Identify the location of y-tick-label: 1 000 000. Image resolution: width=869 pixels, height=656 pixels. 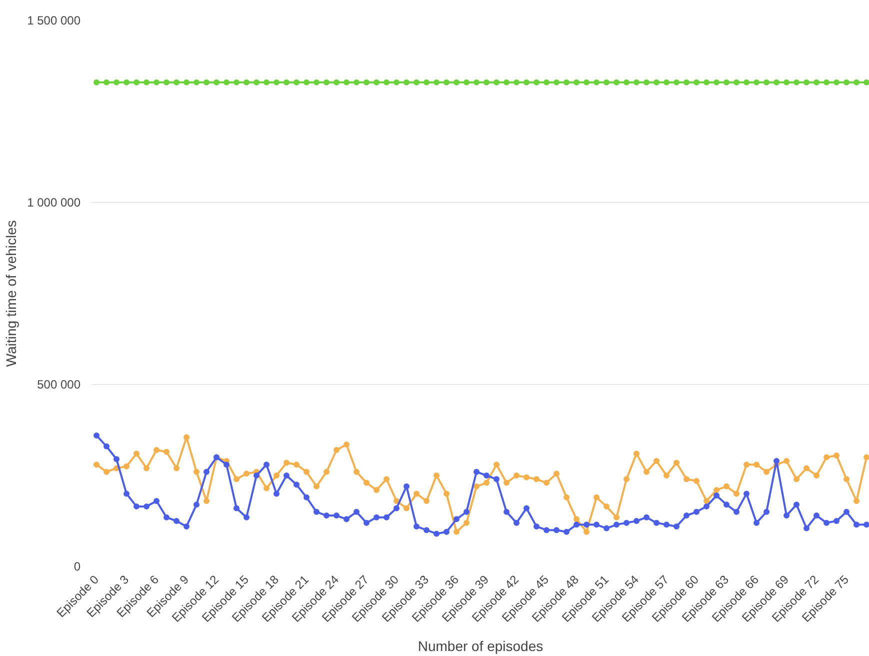
(54, 203).